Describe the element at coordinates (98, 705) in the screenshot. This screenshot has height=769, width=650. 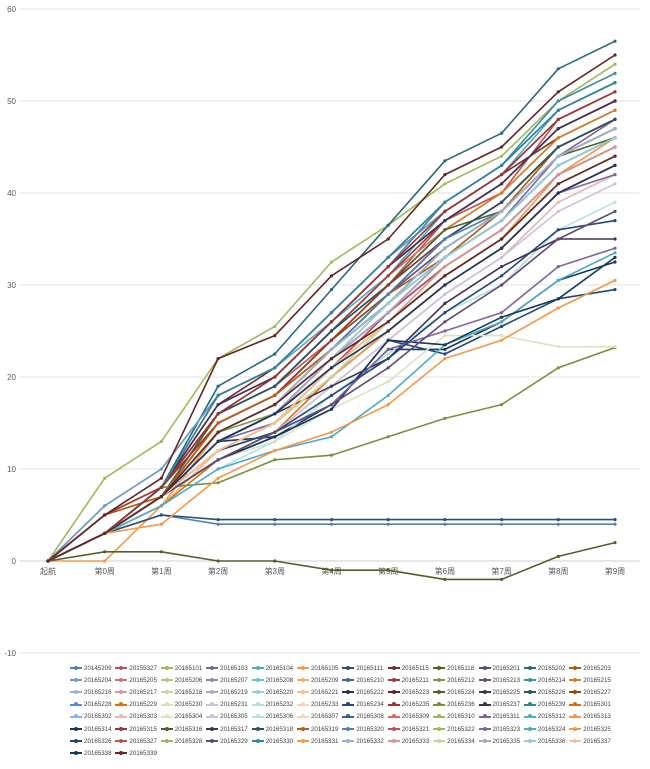
I see `legend-label: 20165228` at that location.